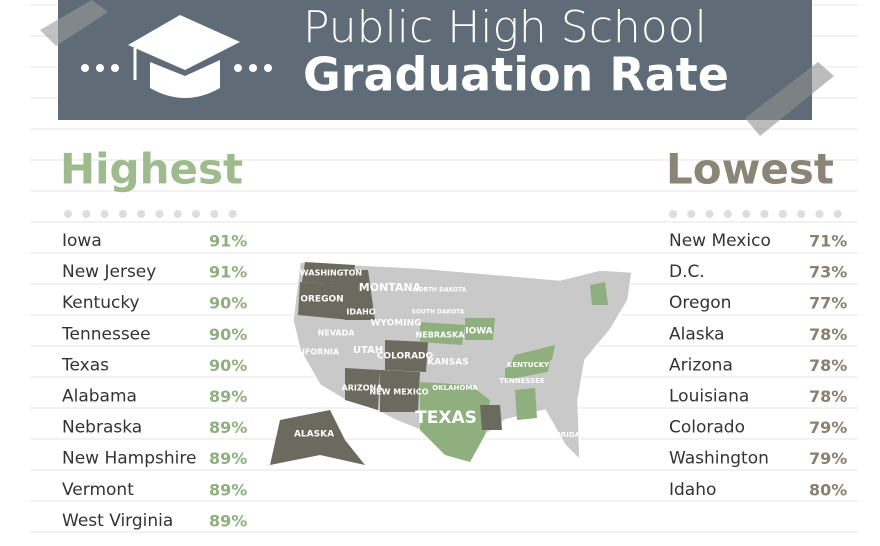 The height and width of the screenshot is (546, 880). Describe the element at coordinates (700, 303) in the screenshot. I see `state-name: Oregon` at that location.